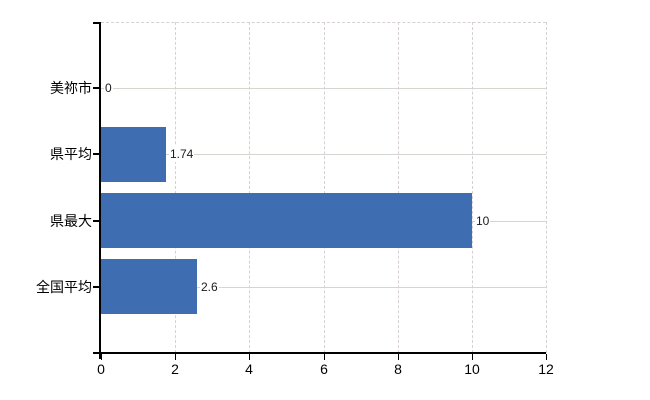 Image resolution: width=650 pixels, height=400 pixels. Describe the element at coordinates (319, 353) in the screenshot. I see `x-axis-line` at that location.